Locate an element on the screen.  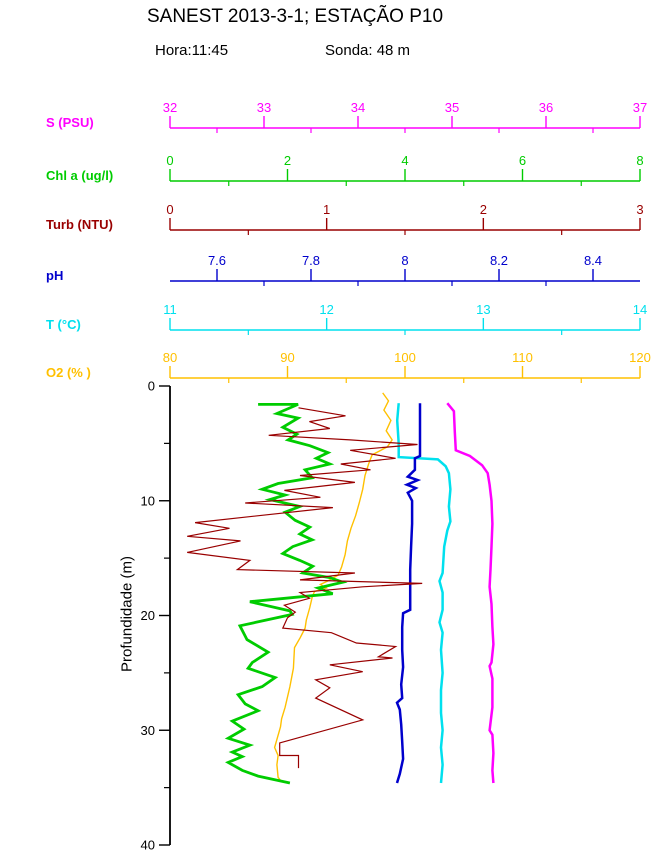
page-title: SANEST 2013-3-1; ESTAÇÃO P10 is located at coordinates (295, 16).